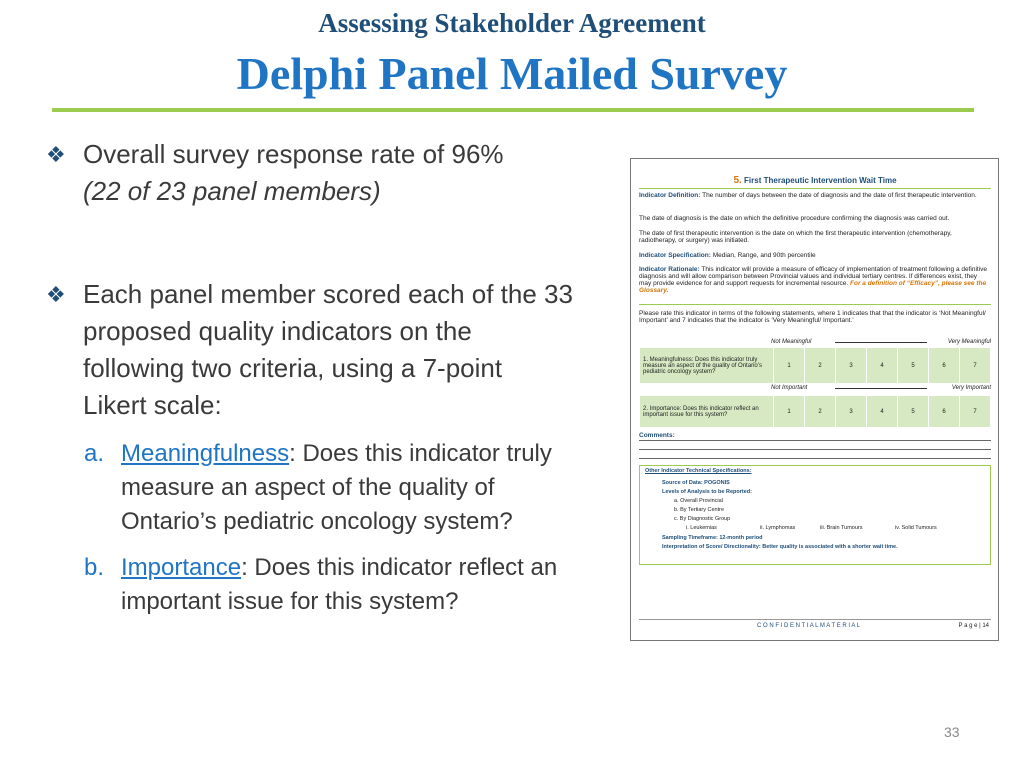 The width and height of the screenshot is (1024, 768). What do you see at coordinates (317, 521) in the screenshot?
I see `criterion-line: Ontario’s pediatric oncology system?` at bounding box center [317, 521].